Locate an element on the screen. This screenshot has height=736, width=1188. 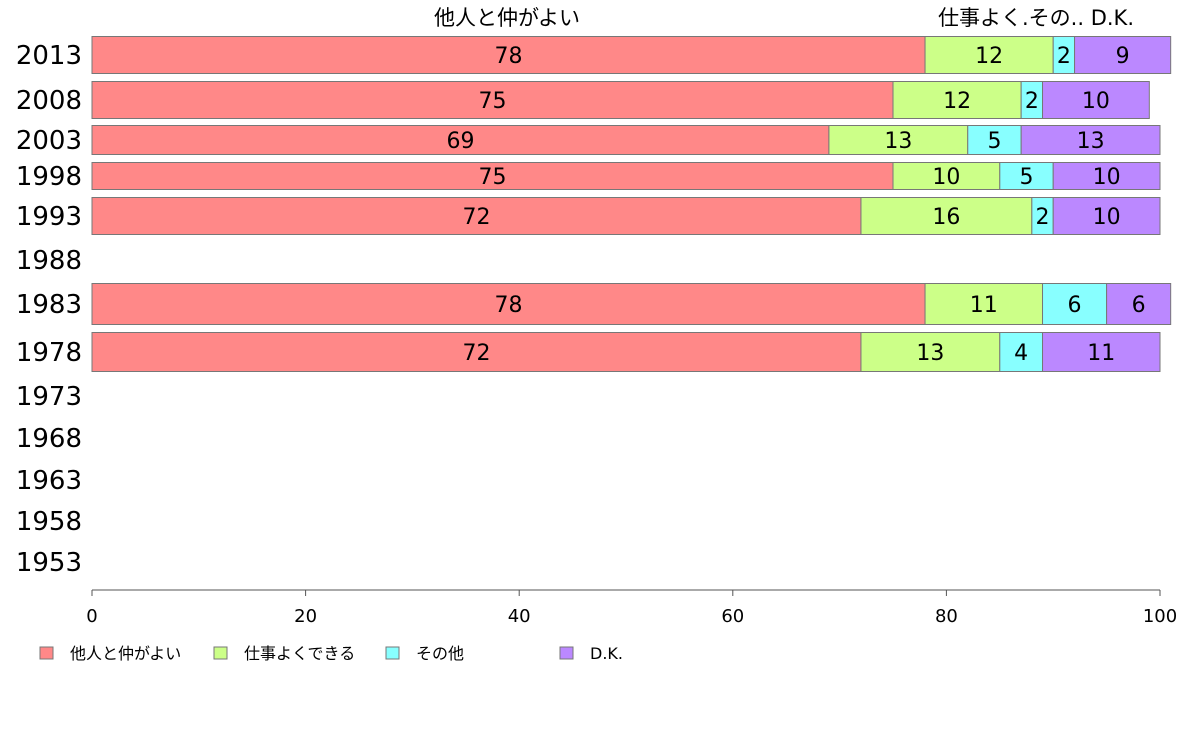
data-label-1993-series-1: 72 is located at coordinates (476, 217).